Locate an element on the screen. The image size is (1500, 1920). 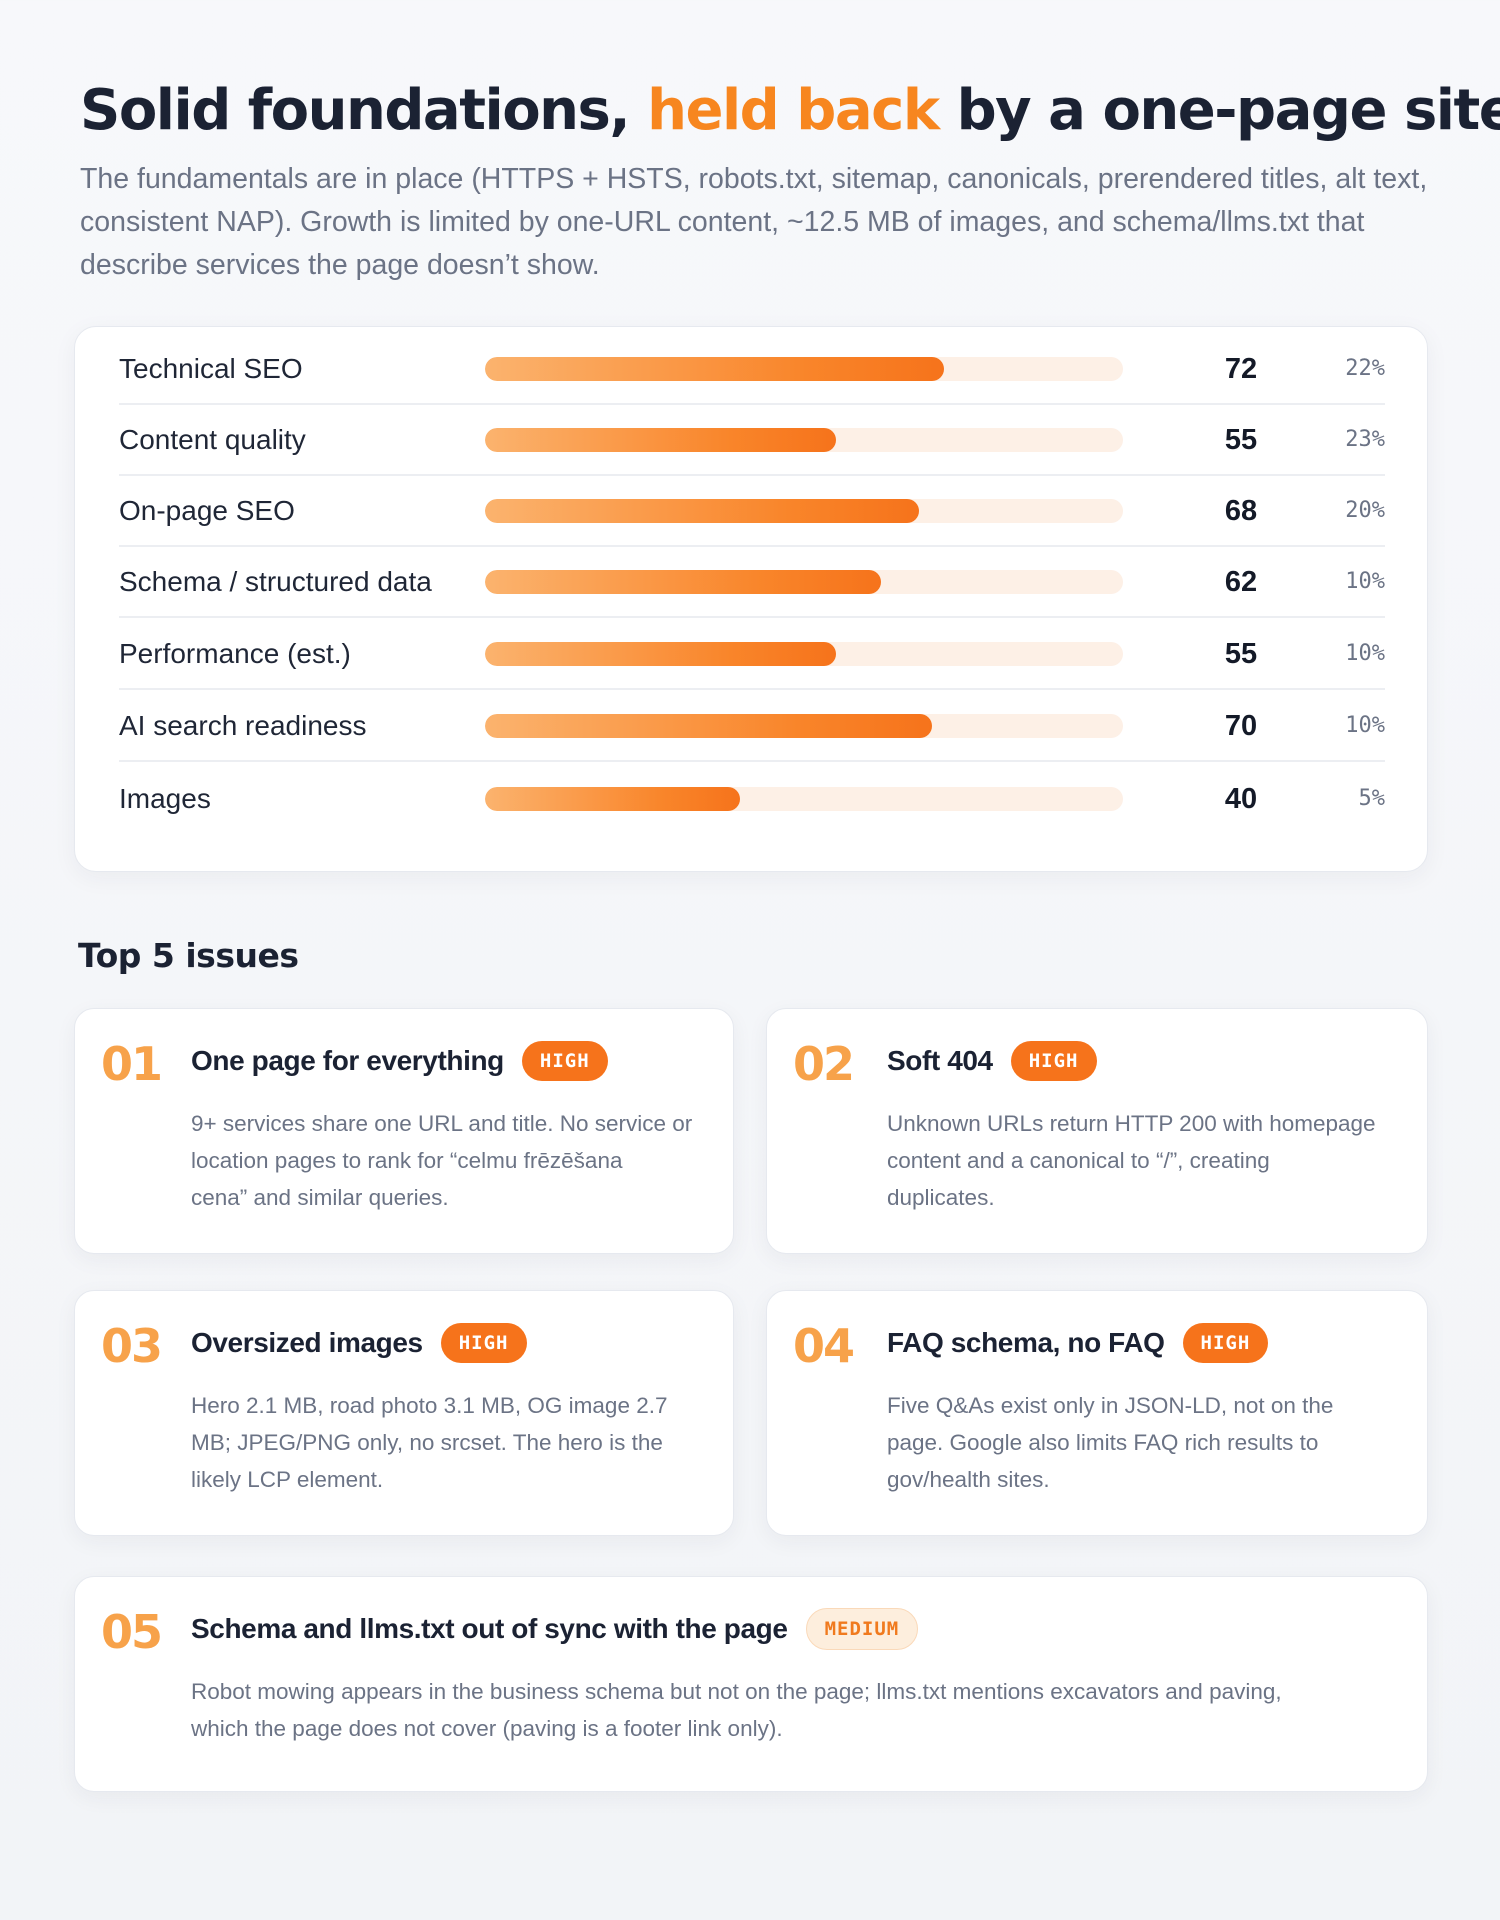
issue-description-line: likely LCP element. is located at coordinates (287, 1479).